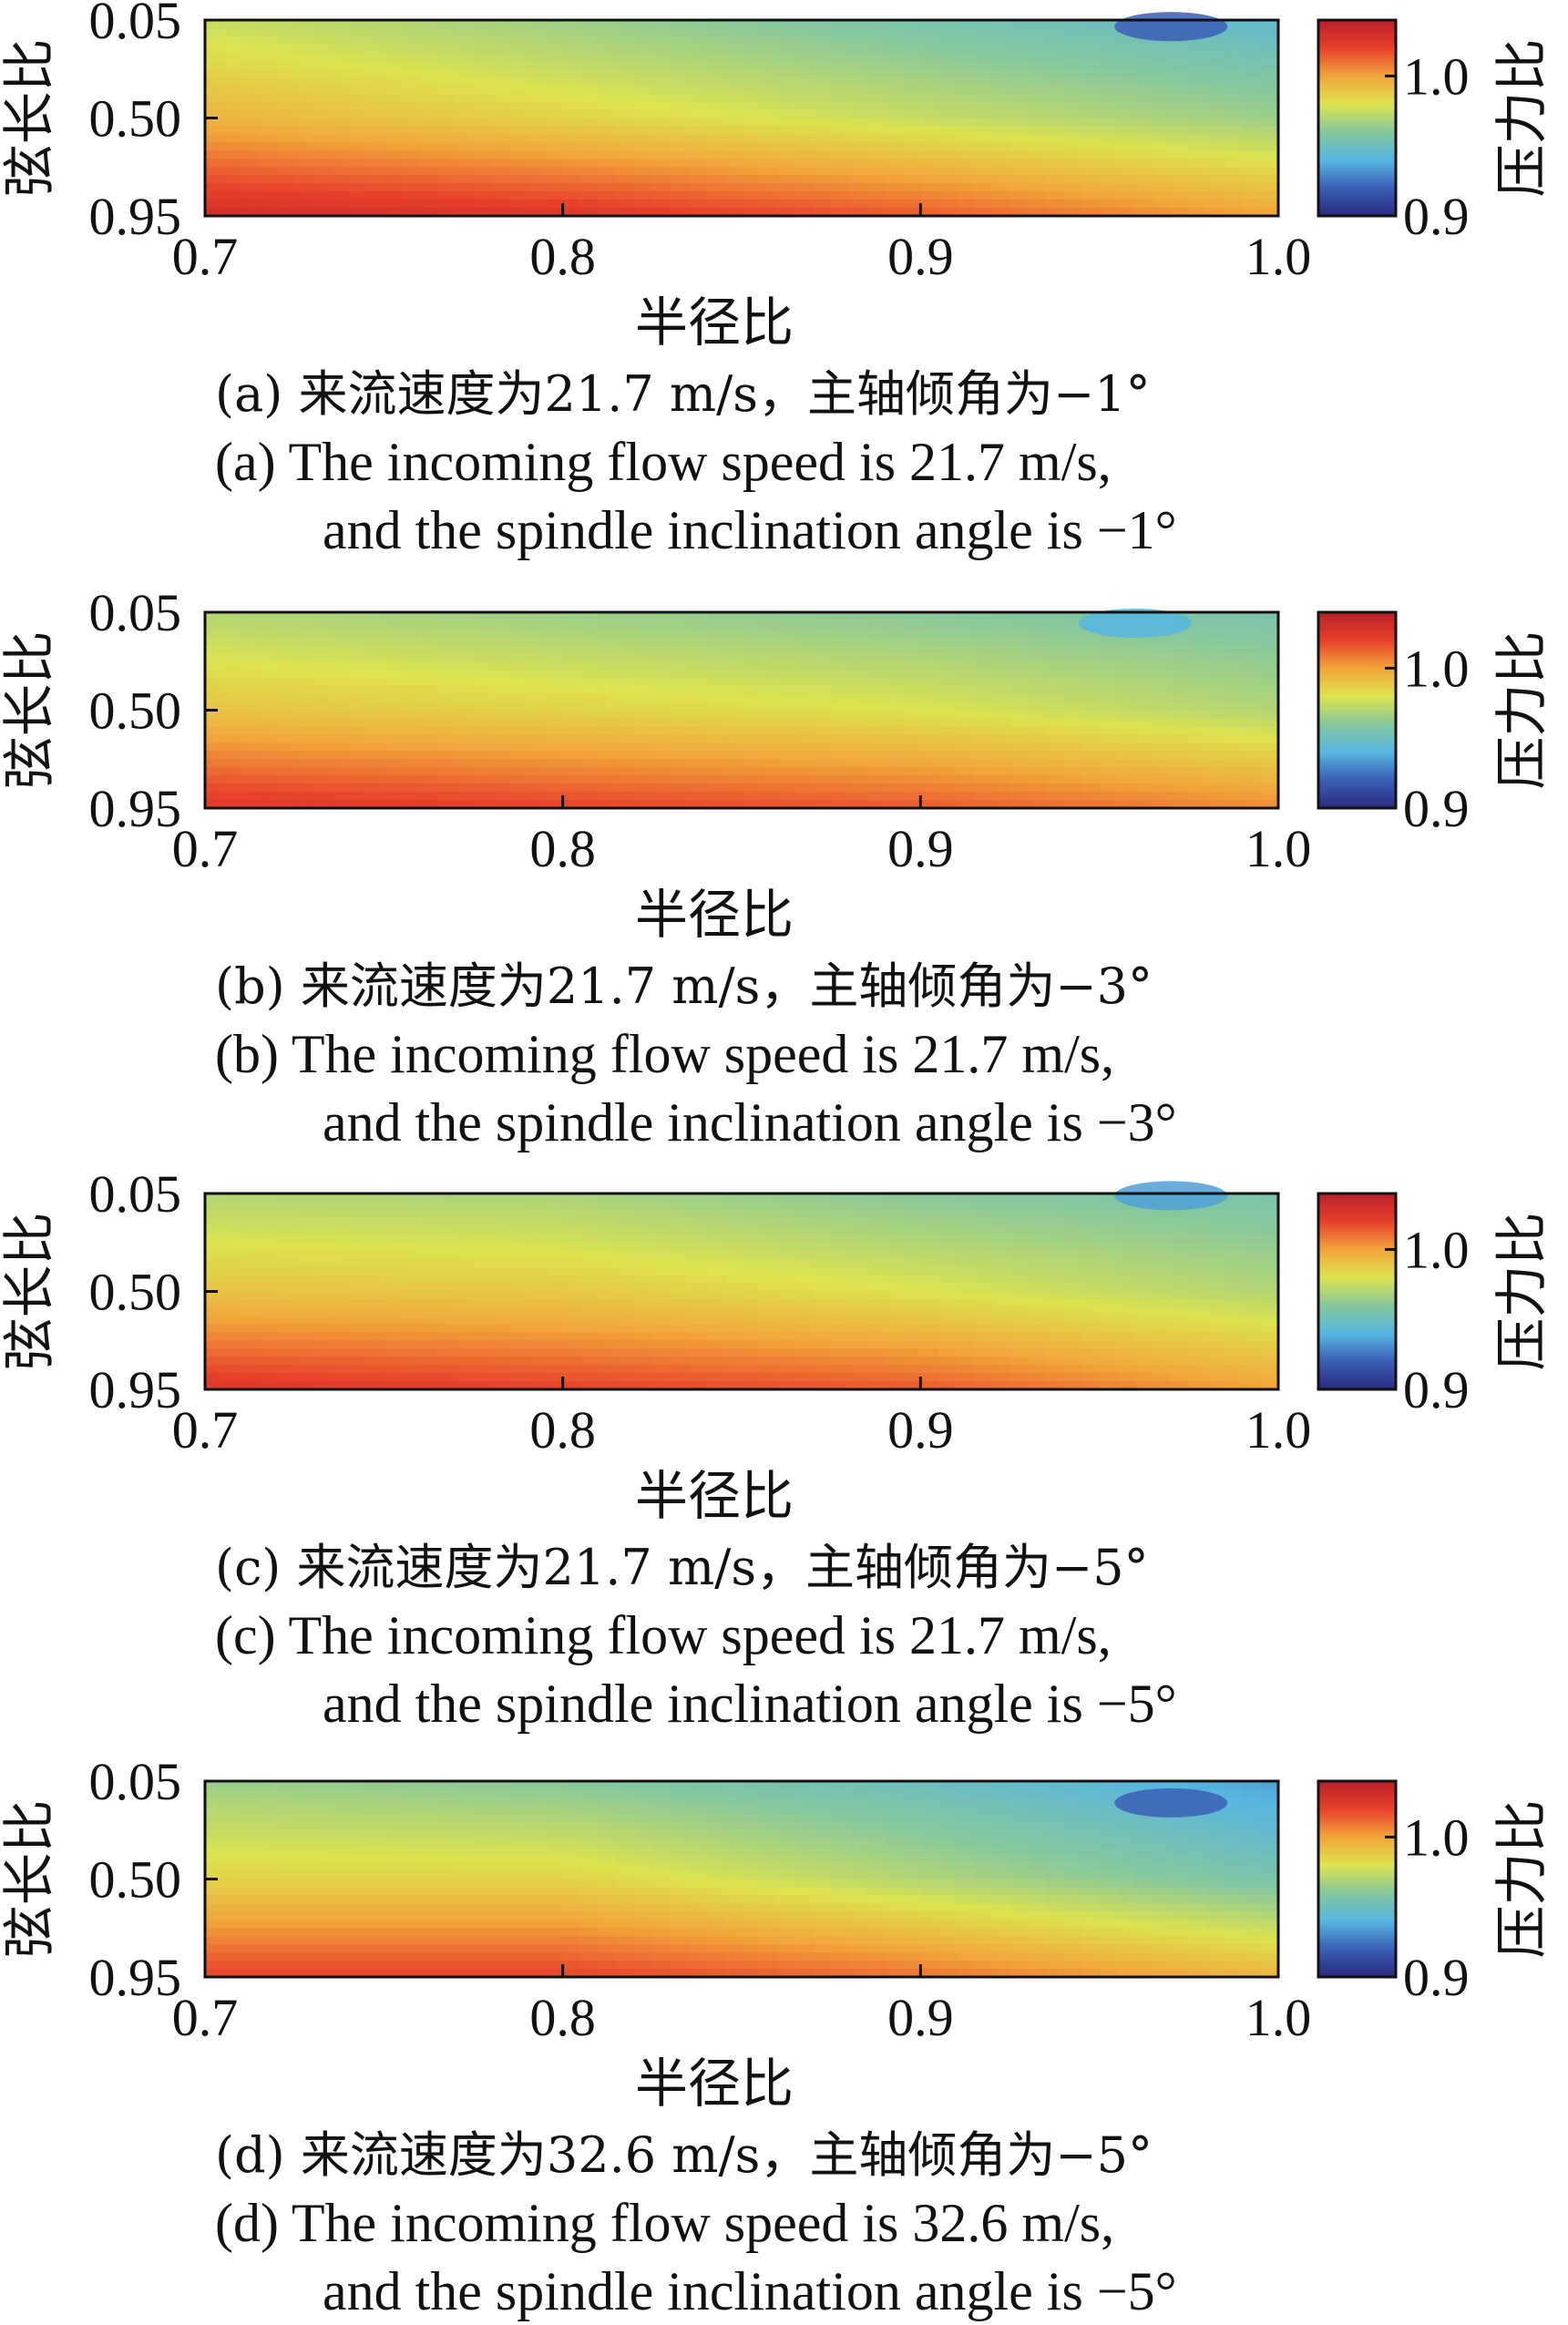 This screenshot has width=1568, height=2325. Describe the element at coordinates (1135, 623) in the screenshot. I see `minimum-region` at that location.